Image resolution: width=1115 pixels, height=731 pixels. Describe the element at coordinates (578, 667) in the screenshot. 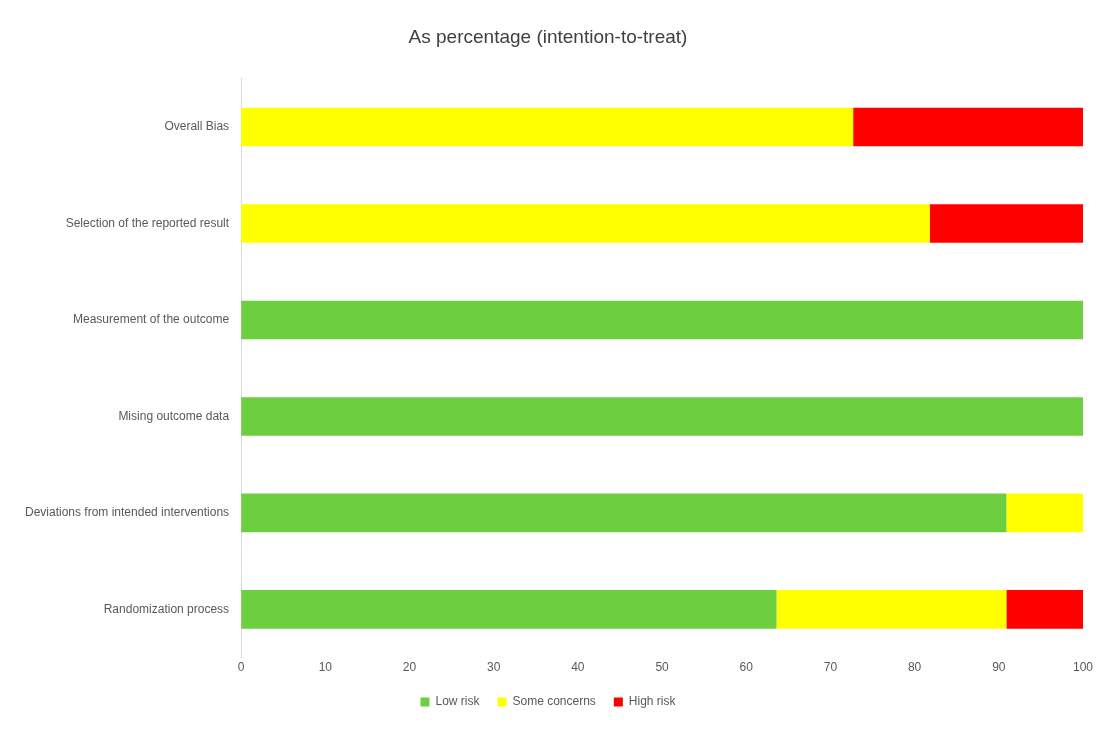

I see `x-tick-label: 40` at that location.